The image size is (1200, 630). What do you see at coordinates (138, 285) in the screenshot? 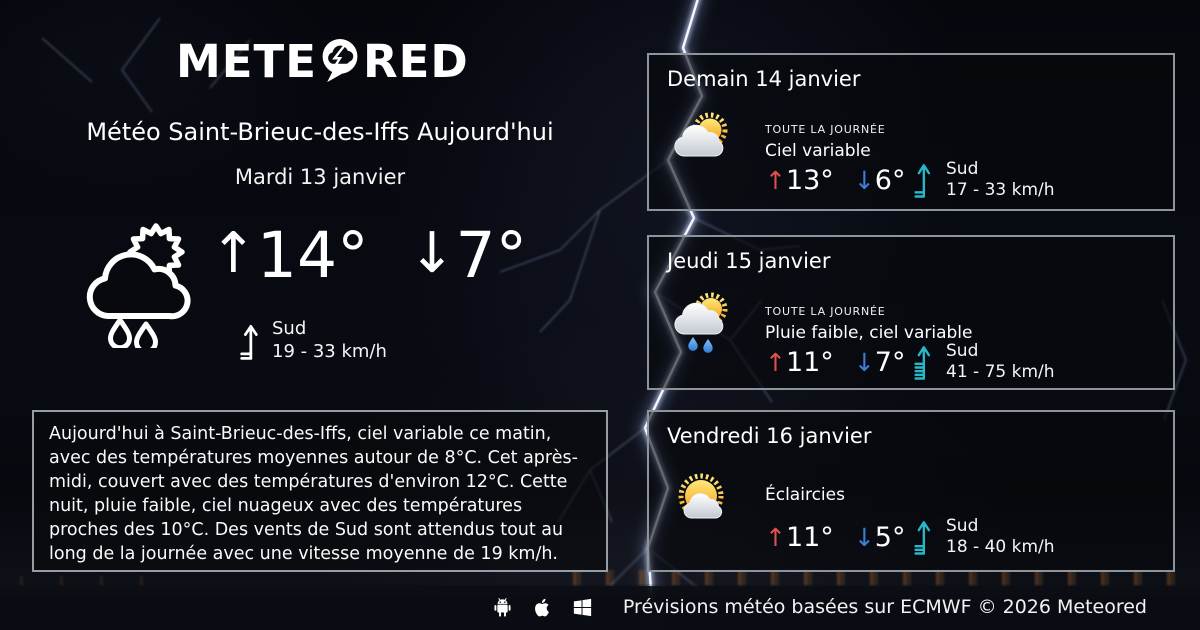
I see `sun-cloud-rain-outline-icon` at bounding box center [138, 285].